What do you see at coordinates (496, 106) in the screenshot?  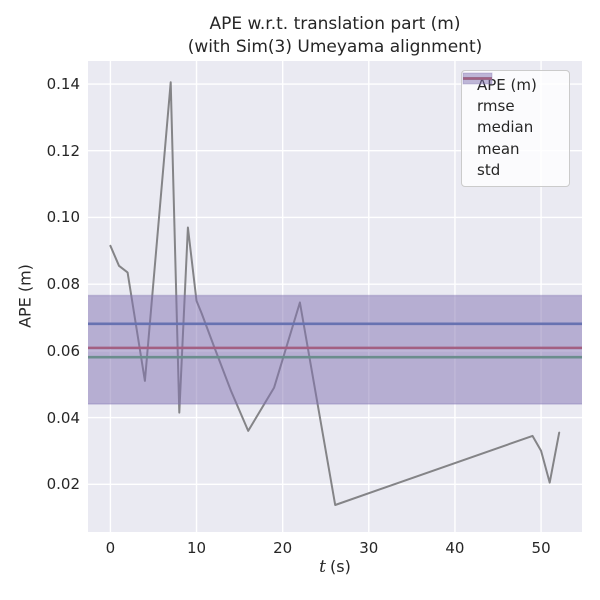 I see `legend-label: rmse` at bounding box center [496, 106].